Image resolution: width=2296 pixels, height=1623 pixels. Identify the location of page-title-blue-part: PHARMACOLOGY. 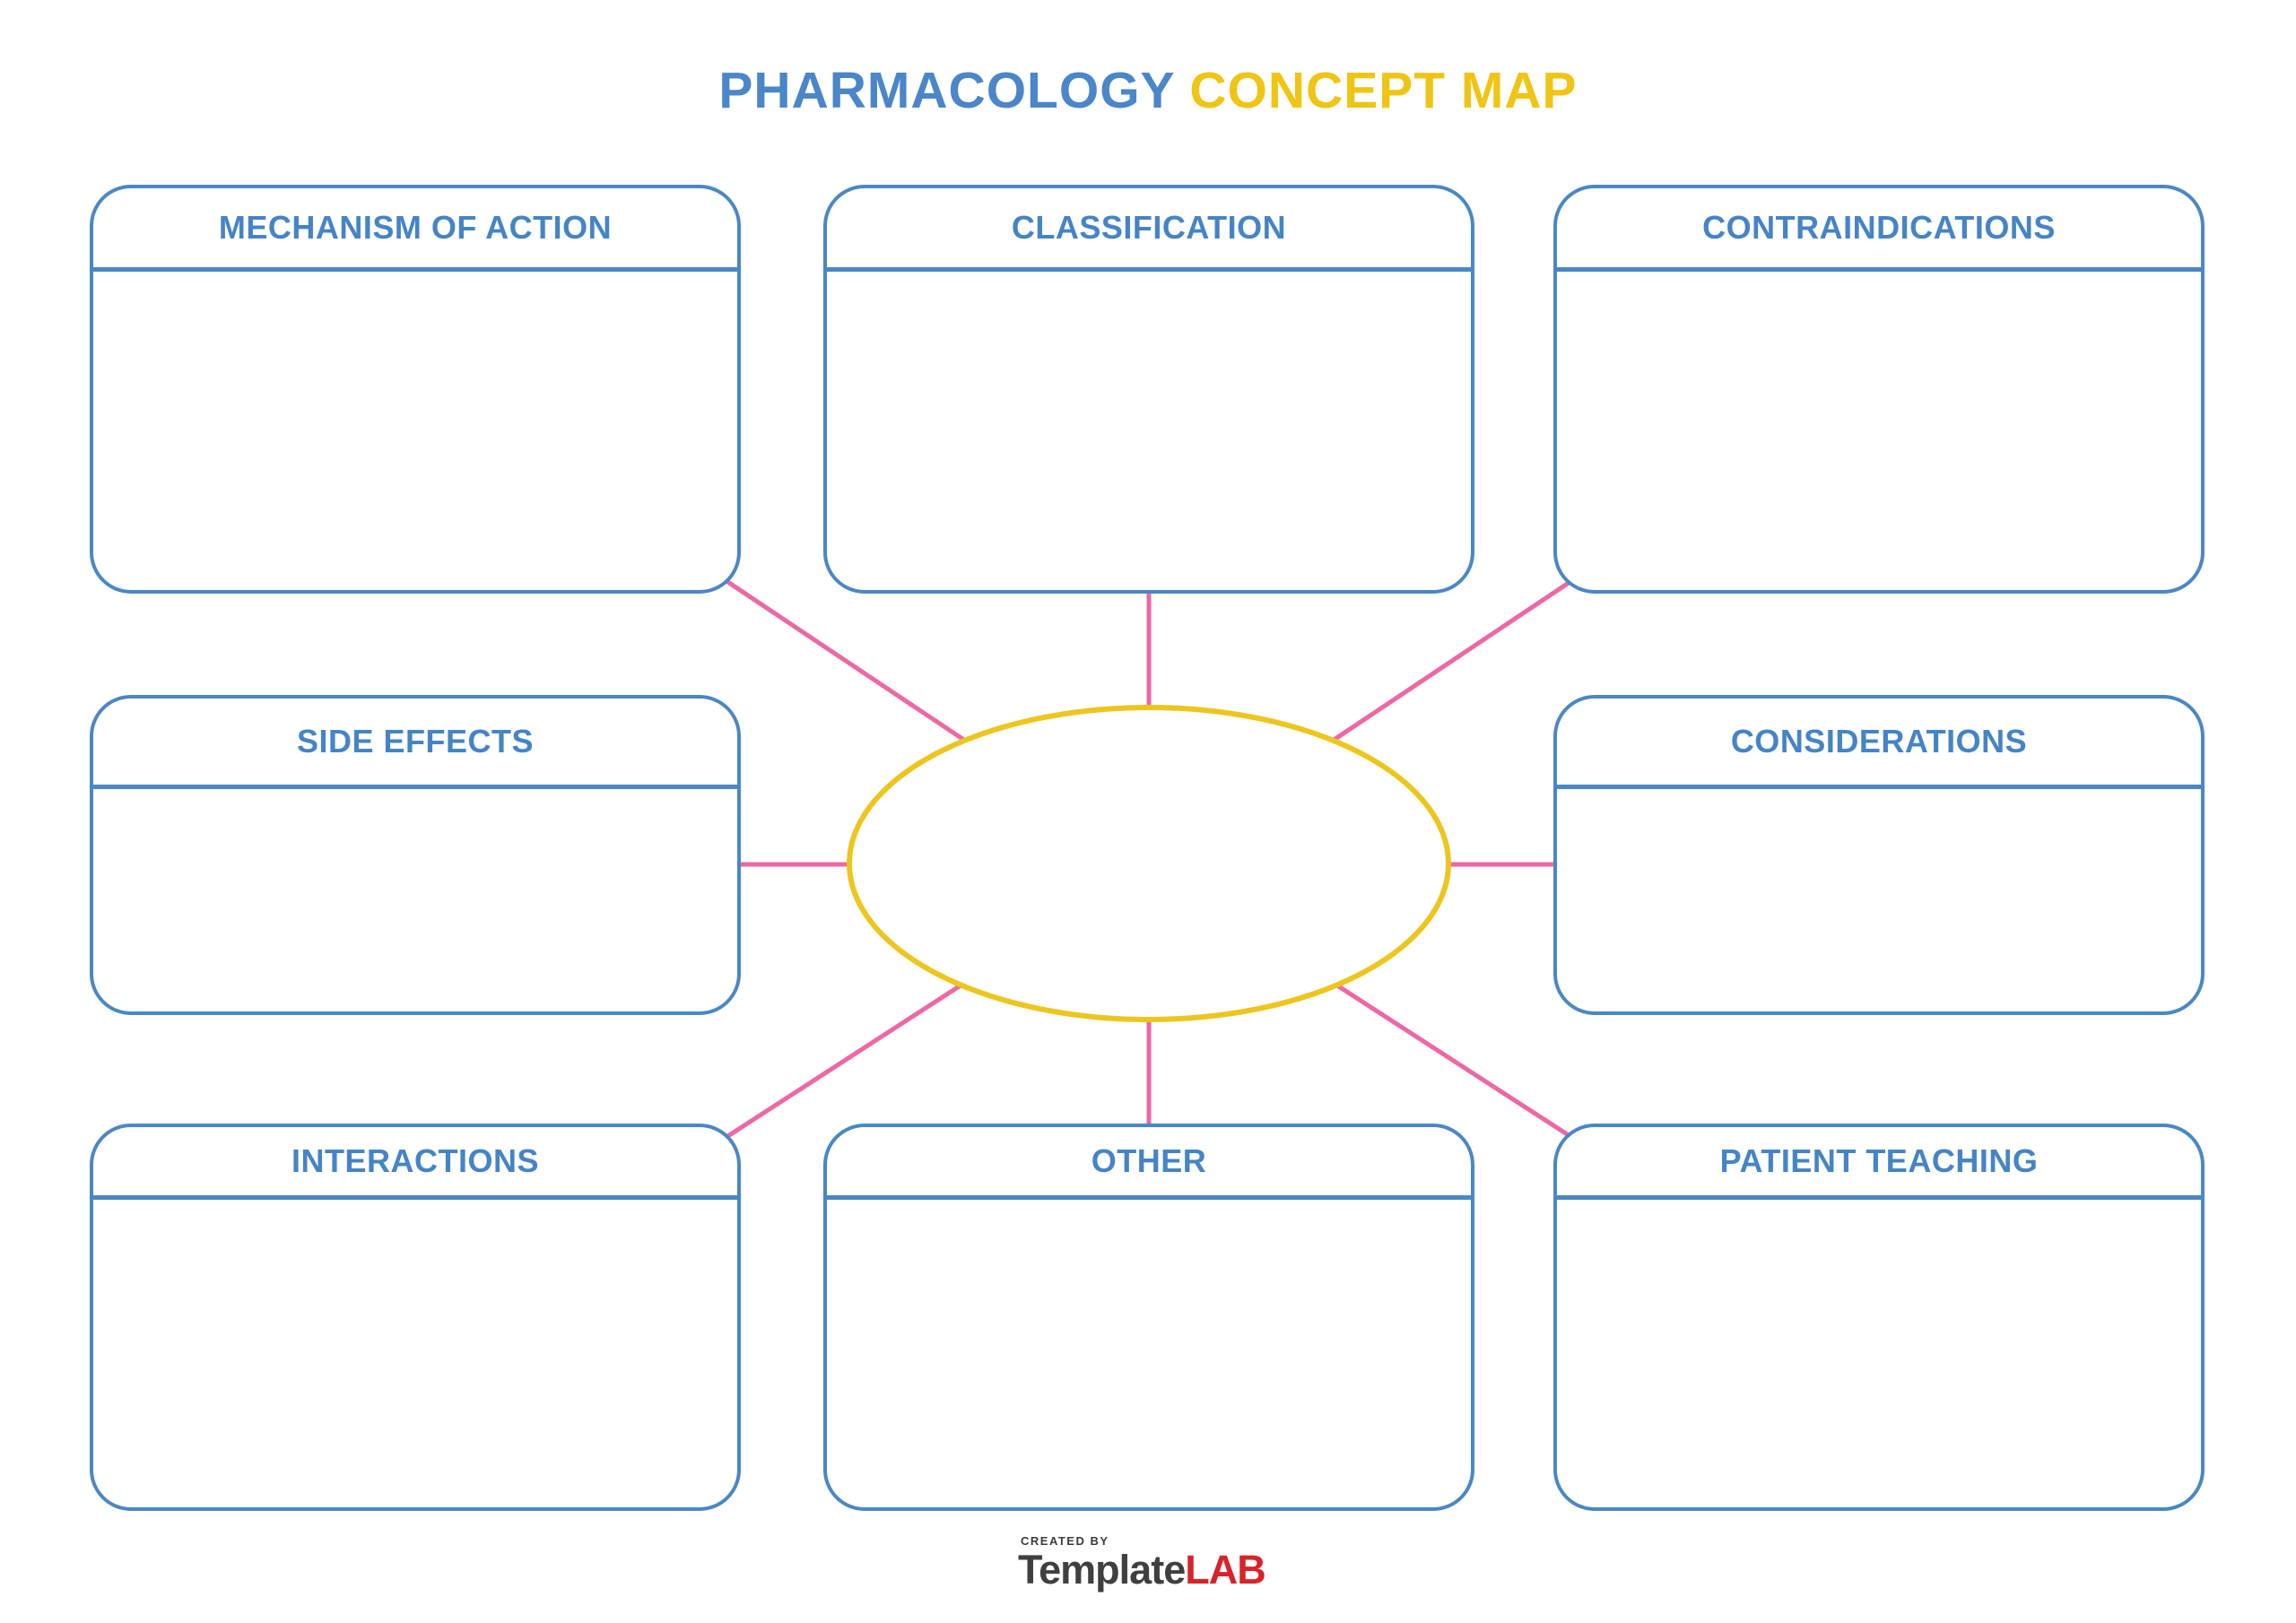
(946, 90).